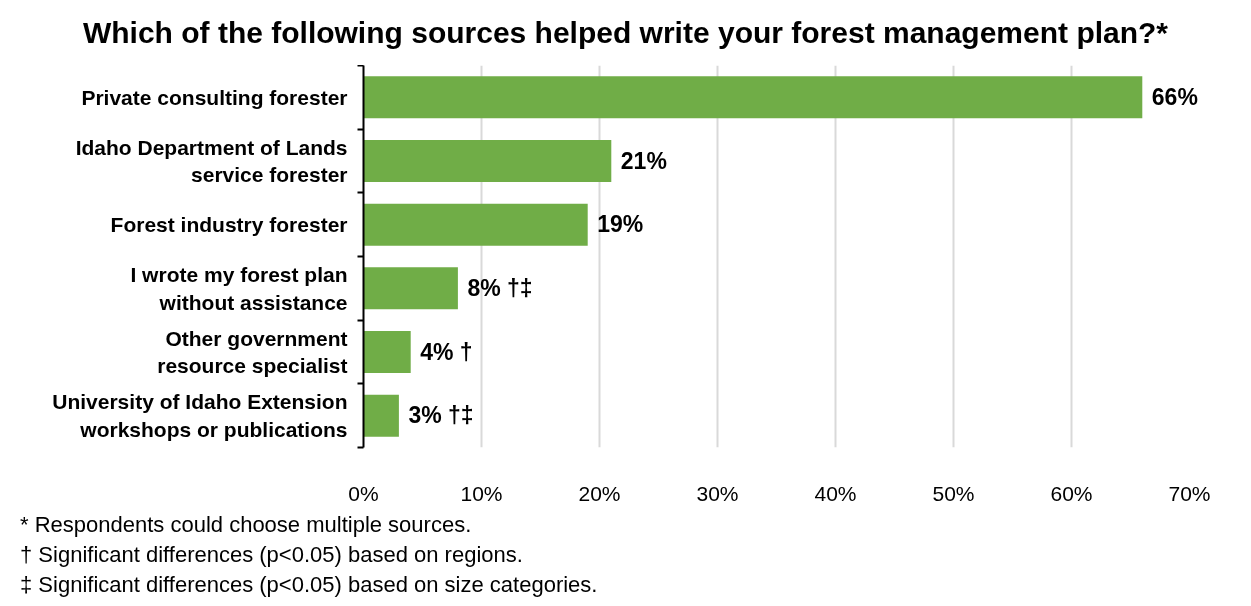  Describe the element at coordinates (599, 493) in the screenshot. I see `x-tick-label: 20%` at that location.